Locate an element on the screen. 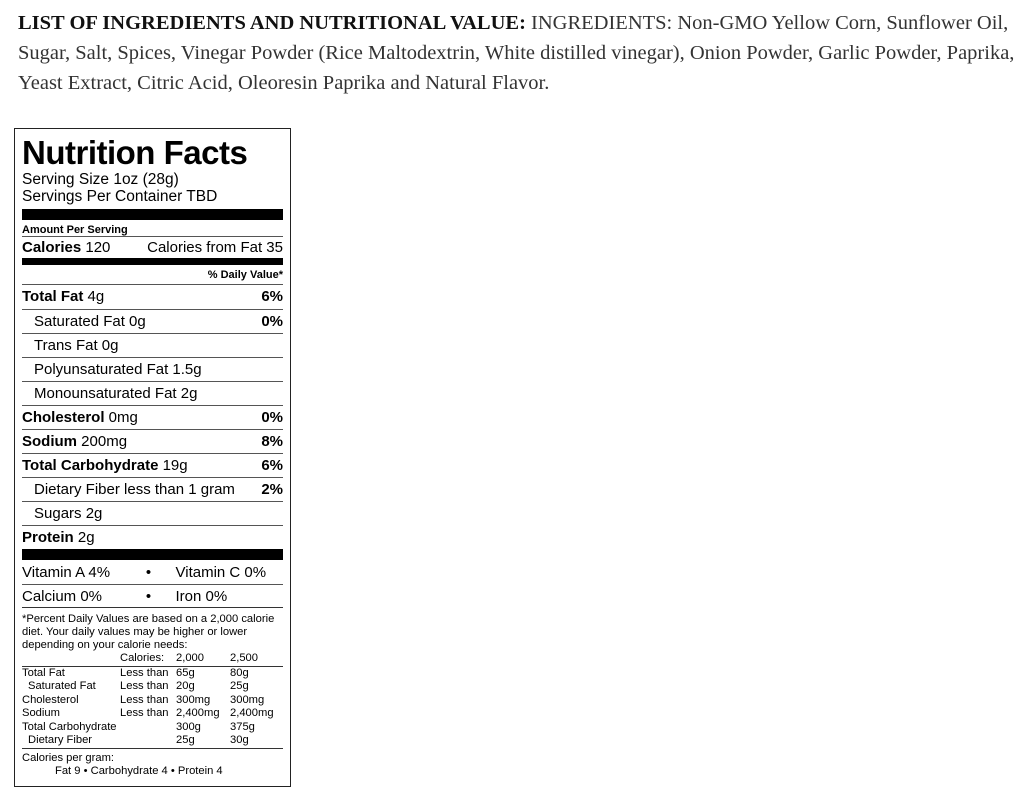 This screenshot has height=804, width=1025. dv-cell: Total Carbohydrate is located at coordinates (69, 726).